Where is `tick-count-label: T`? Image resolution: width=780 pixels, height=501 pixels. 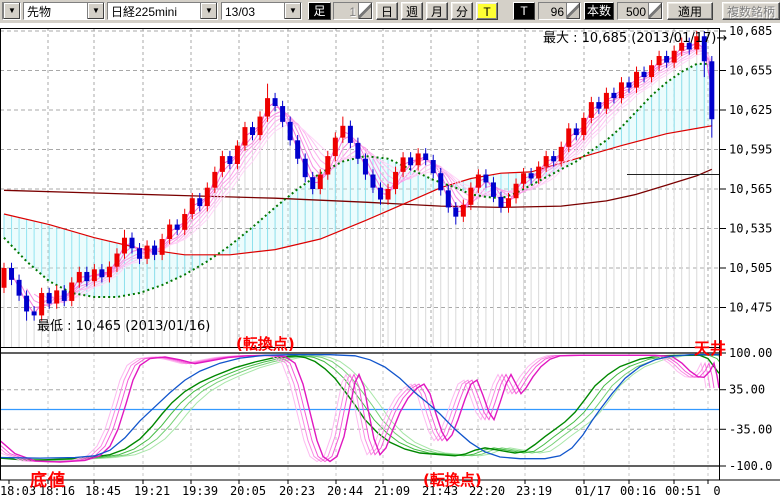 tick-count-label: T is located at coordinates (524, 11).